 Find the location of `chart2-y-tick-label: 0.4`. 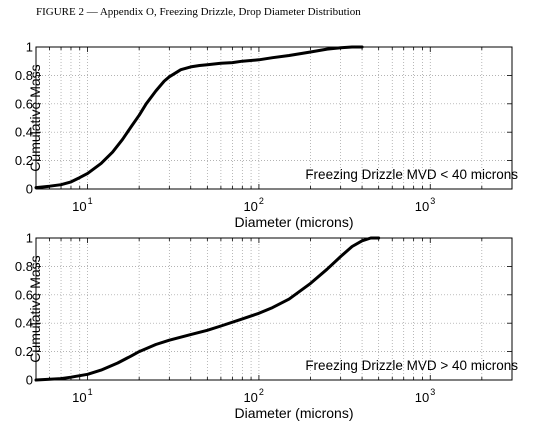

chart2-y-tick-label: 0.4 is located at coordinates (24, 323).